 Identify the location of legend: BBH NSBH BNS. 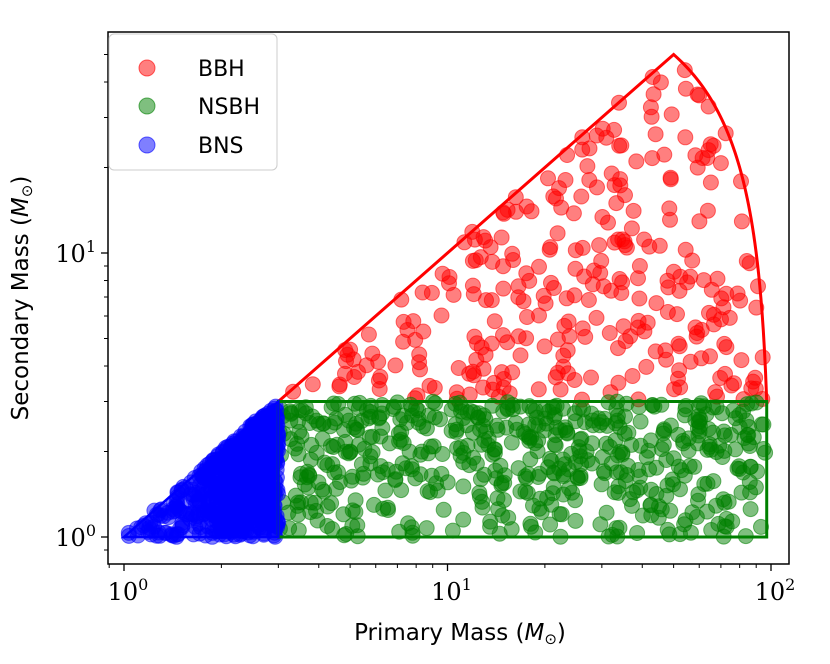
(193, 102).